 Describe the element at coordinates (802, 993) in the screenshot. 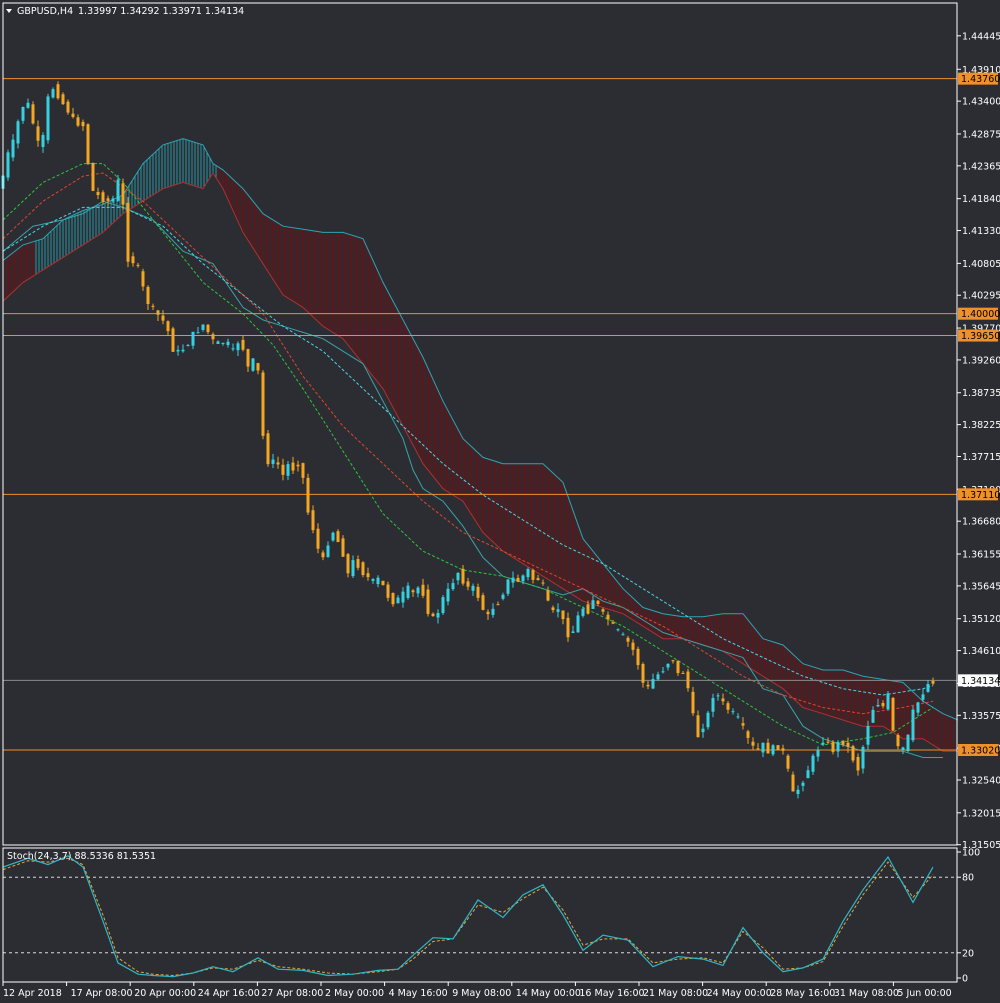

I see `time-tick-label: 28 May 16:00` at that location.